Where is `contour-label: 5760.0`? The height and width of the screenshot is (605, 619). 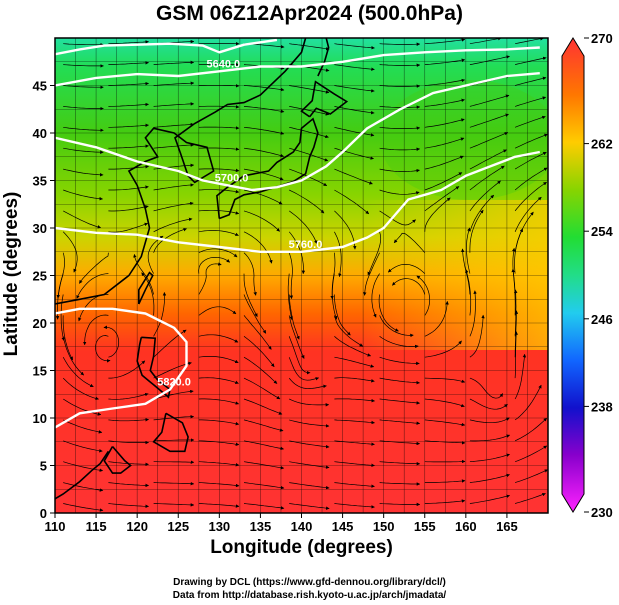 contour-label: 5760.0 is located at coordinates (306, 245).